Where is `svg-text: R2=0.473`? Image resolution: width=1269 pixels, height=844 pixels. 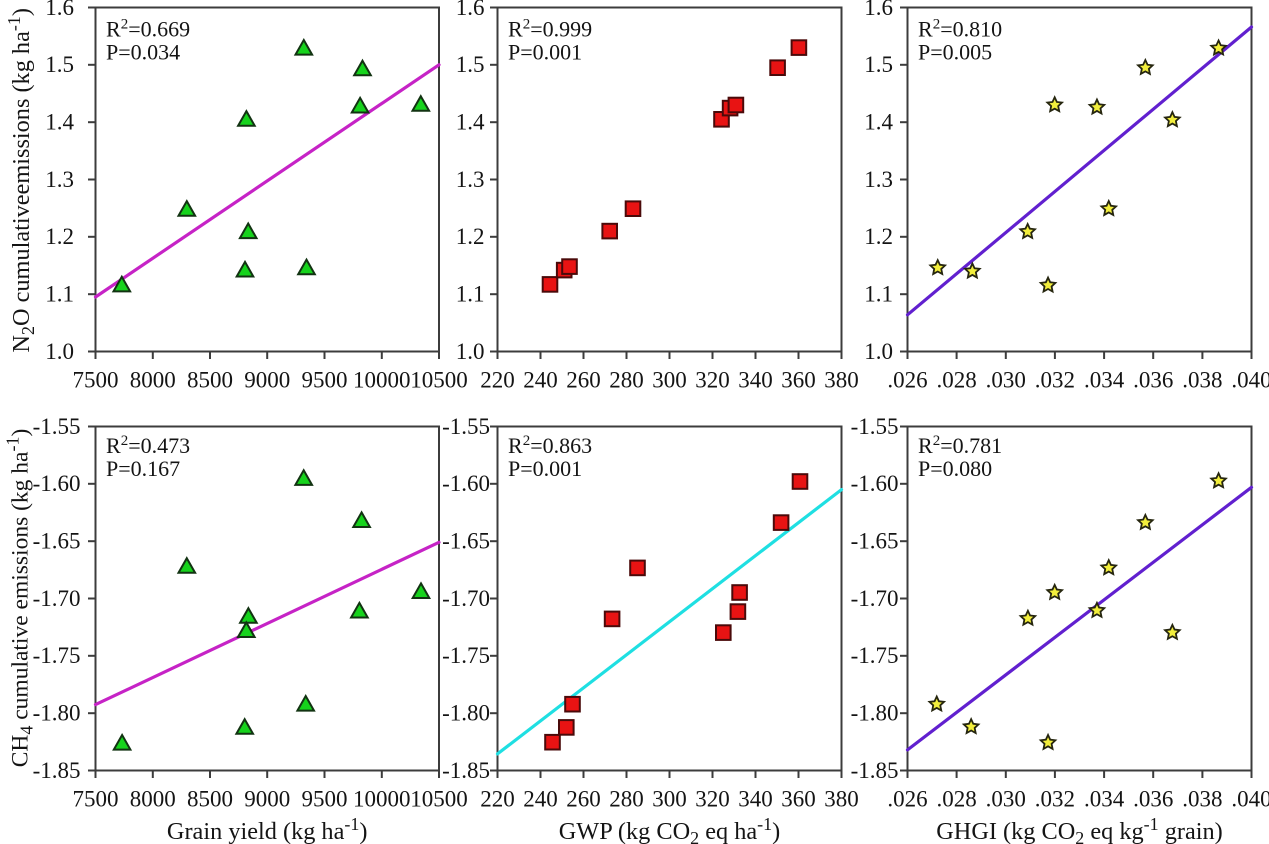 svg-text: R2=0.473 is located at coordinates (148, 445).